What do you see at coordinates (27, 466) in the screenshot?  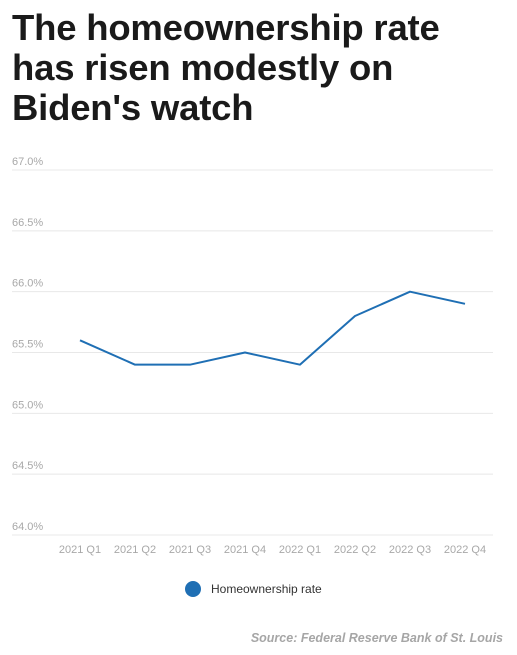 I see `y-tick-label: 64.5%` at bounding box center [27, 466].